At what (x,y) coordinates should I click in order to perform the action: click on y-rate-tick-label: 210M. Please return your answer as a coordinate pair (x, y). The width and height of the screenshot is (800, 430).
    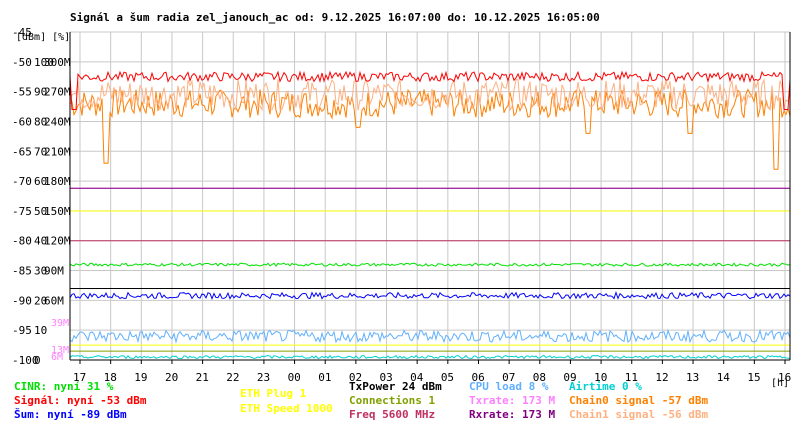
    Looking at the image, I should click on (57, 151).